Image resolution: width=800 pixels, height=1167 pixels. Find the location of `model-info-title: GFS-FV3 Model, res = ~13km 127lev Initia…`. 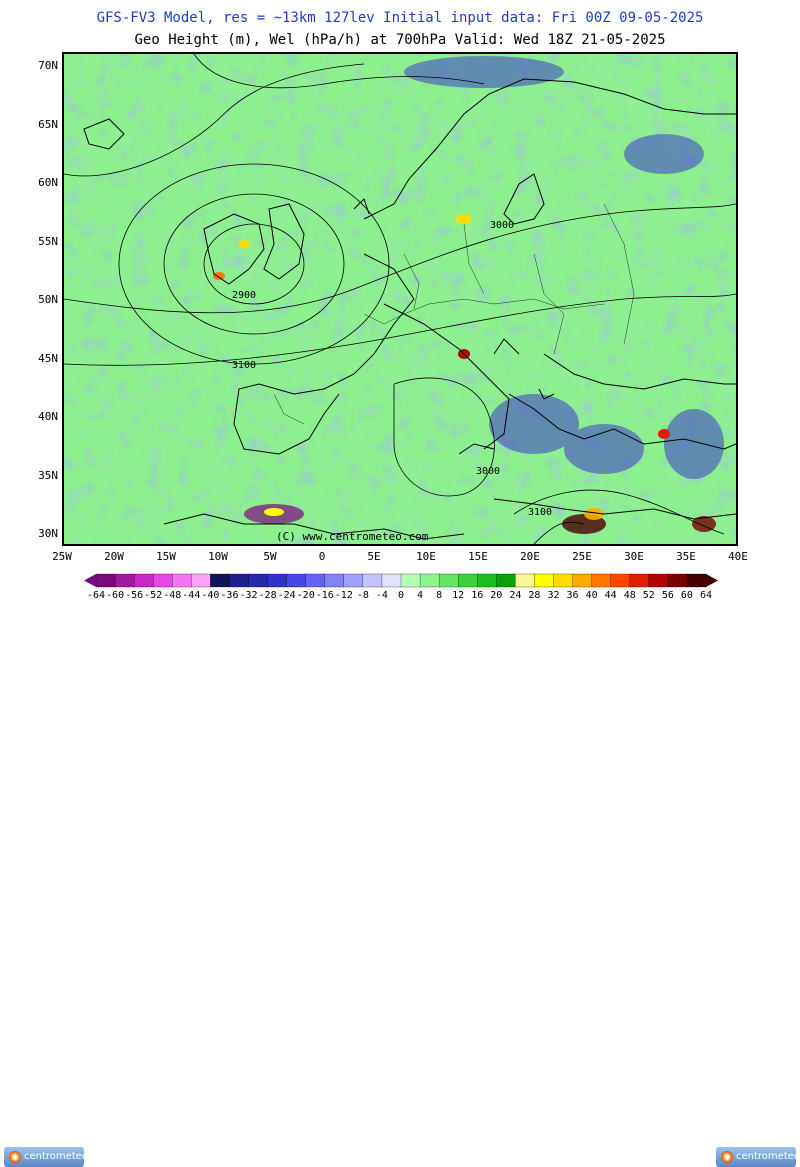

model-info-title: GFS-FV3 Model, res = ~13km 127lev Initia… is located at coordinates (400, 18).